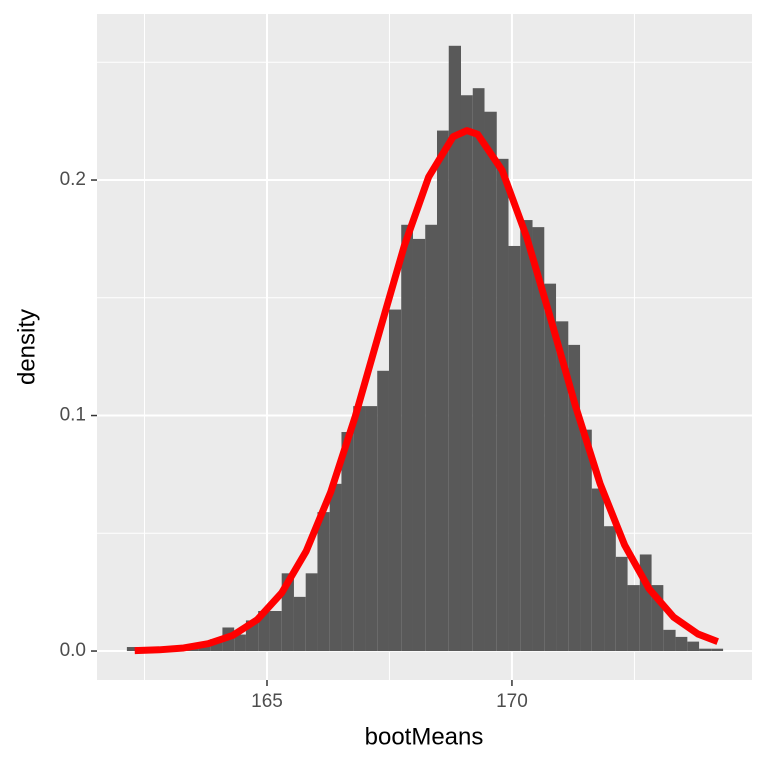 The height and width of the screenshot is (773, 768). Describe the element at coordinates (73, 415) in the screenshot. I see `y-tick-label: 0.1` at that location.